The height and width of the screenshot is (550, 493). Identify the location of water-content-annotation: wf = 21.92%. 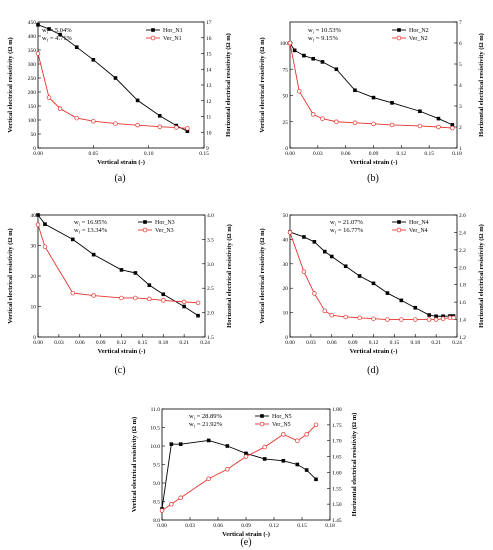
(206, 425).